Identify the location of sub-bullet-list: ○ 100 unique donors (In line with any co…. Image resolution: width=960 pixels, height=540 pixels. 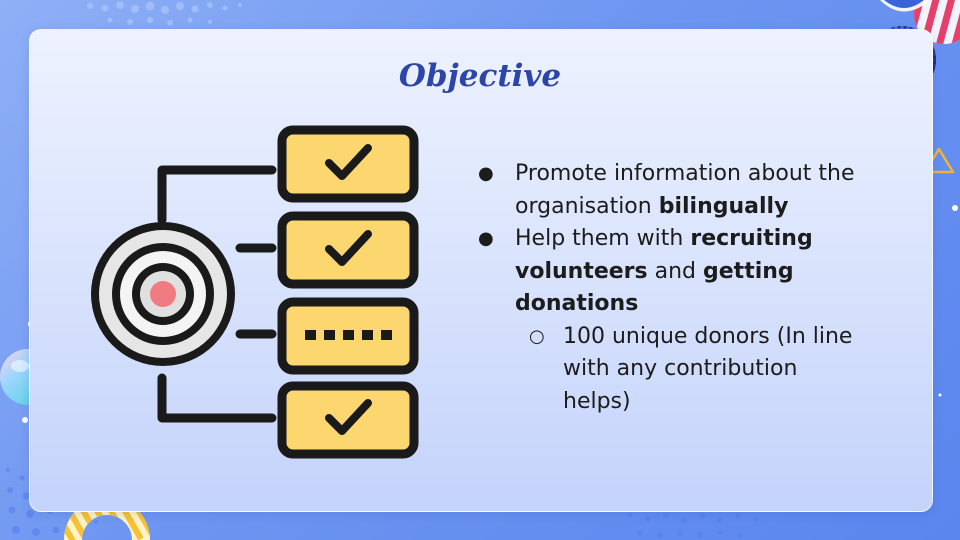
(673, 370).